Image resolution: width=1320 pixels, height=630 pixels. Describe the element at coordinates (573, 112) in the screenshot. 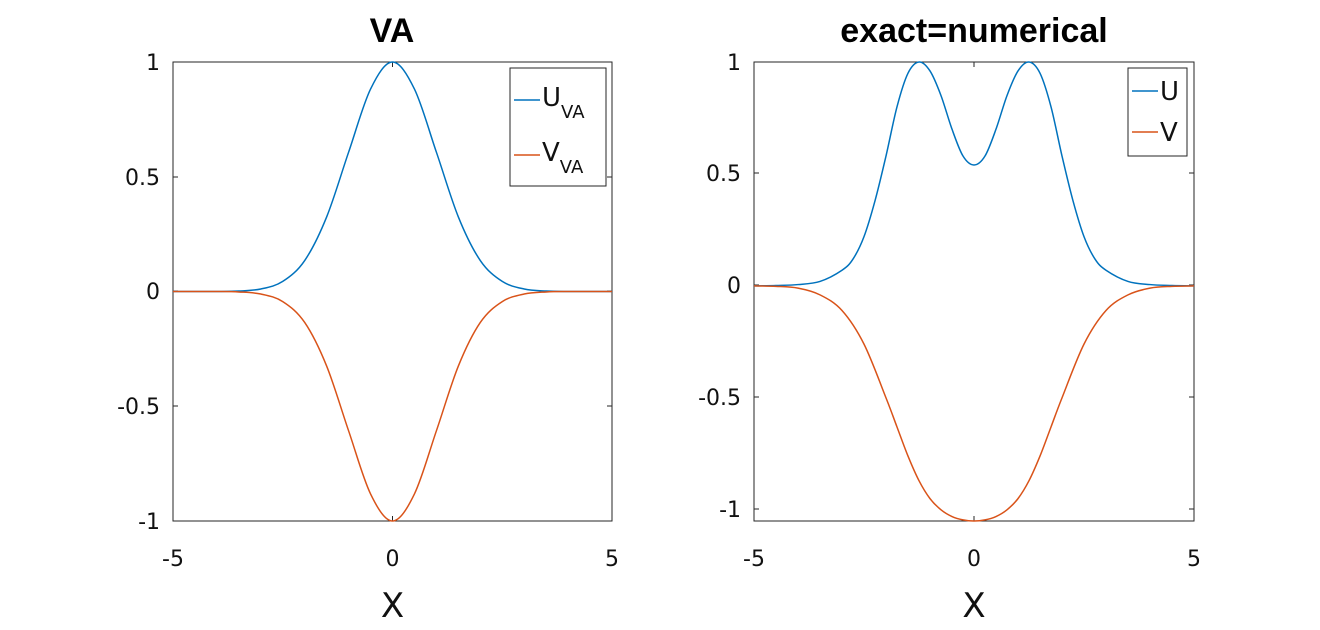

I see `left-legend-sub-u: VA` at that location.